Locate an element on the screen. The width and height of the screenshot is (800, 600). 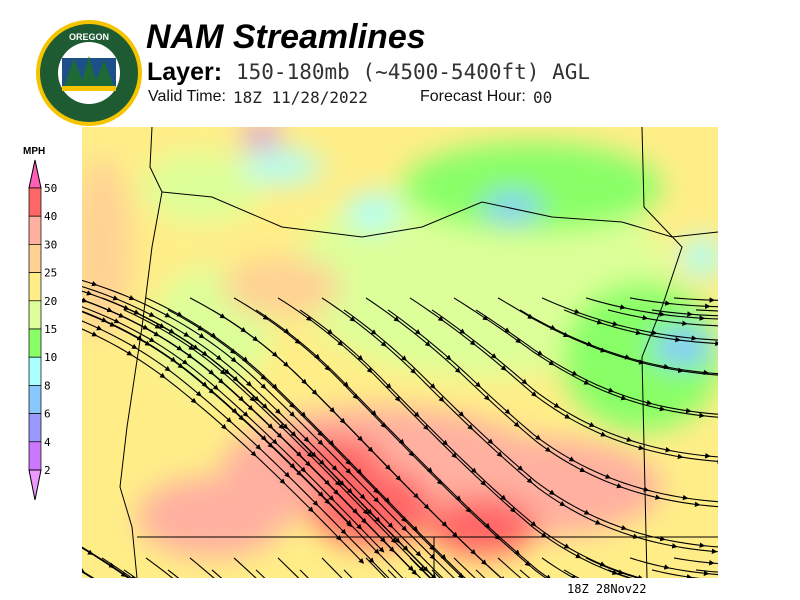
valid-time-label: Valid Time: is located at coordinates (187, 96).